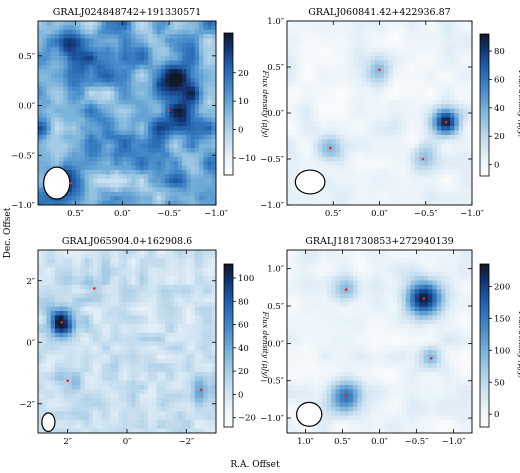 This screenshot has width=520, height=473. What do you see at coordinates (379, 12) in the screenshot?
I see `panel-title: GRALJ060841.42+422936.87` at bounding box center [379, 12].